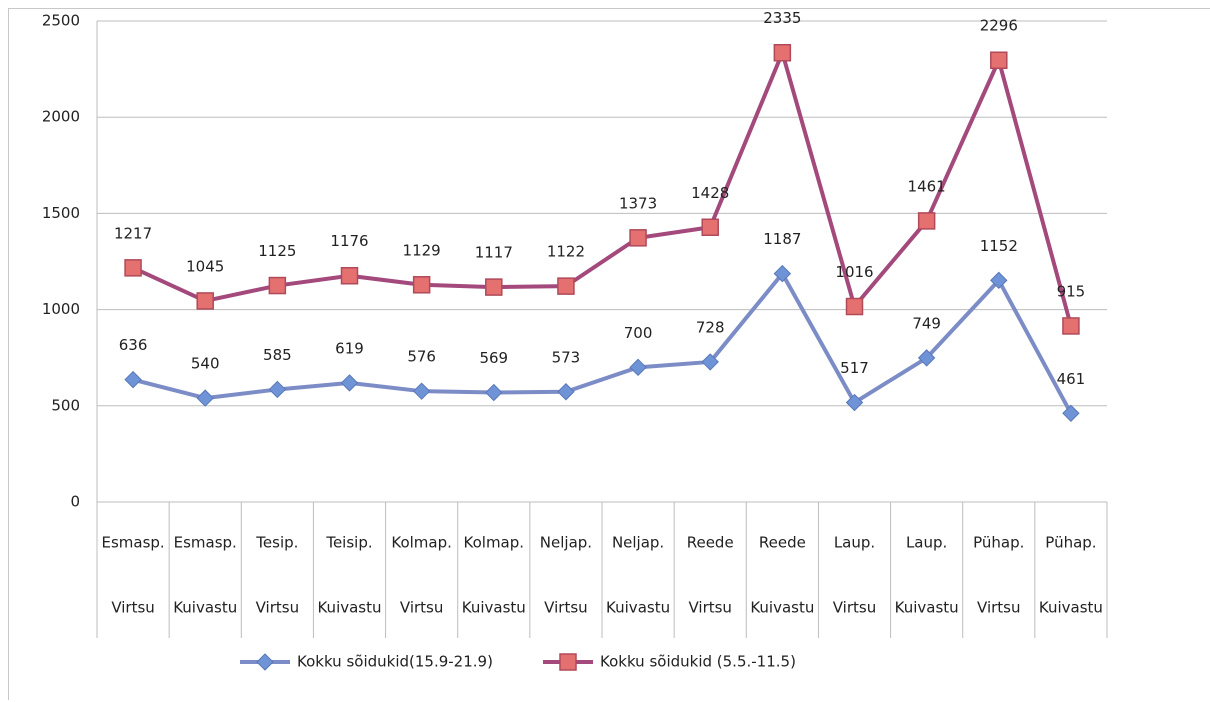 This screenshot has width=1210, height=702. I want to click on data-label: 569, so click(493, 358).